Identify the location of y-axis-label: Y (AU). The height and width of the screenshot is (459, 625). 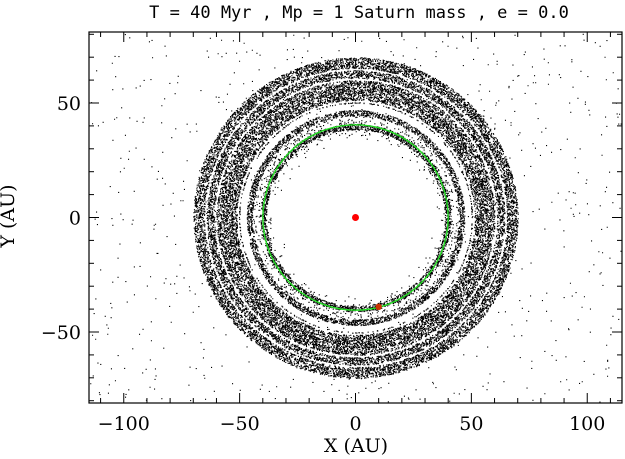
(9, 216).